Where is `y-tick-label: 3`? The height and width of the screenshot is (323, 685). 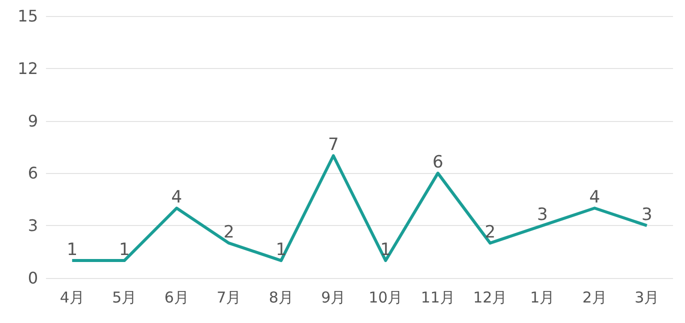
y-tick-label: 3 is located at coordinates (33, 226).